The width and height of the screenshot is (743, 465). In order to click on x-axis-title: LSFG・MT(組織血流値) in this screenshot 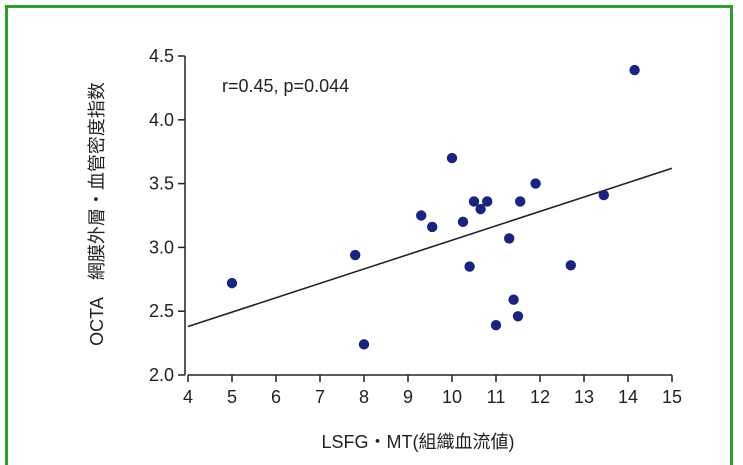, I will do `click(418, 442)`.